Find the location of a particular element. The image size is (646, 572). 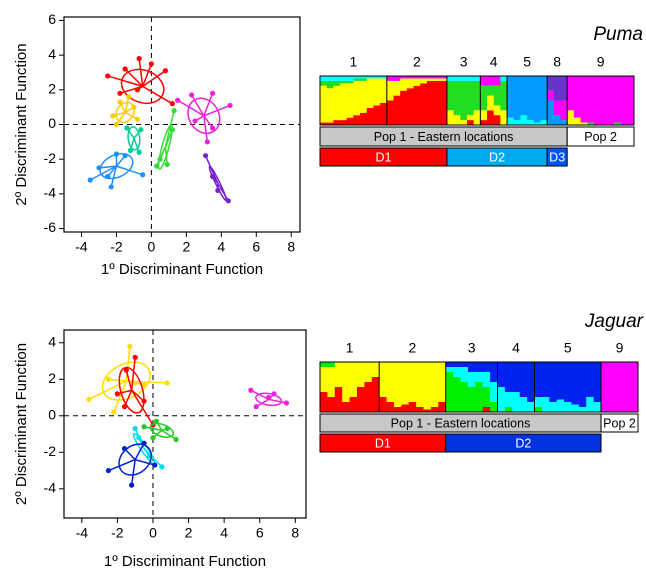

x-tick-label: 0 is located at coordinates (152, 247).